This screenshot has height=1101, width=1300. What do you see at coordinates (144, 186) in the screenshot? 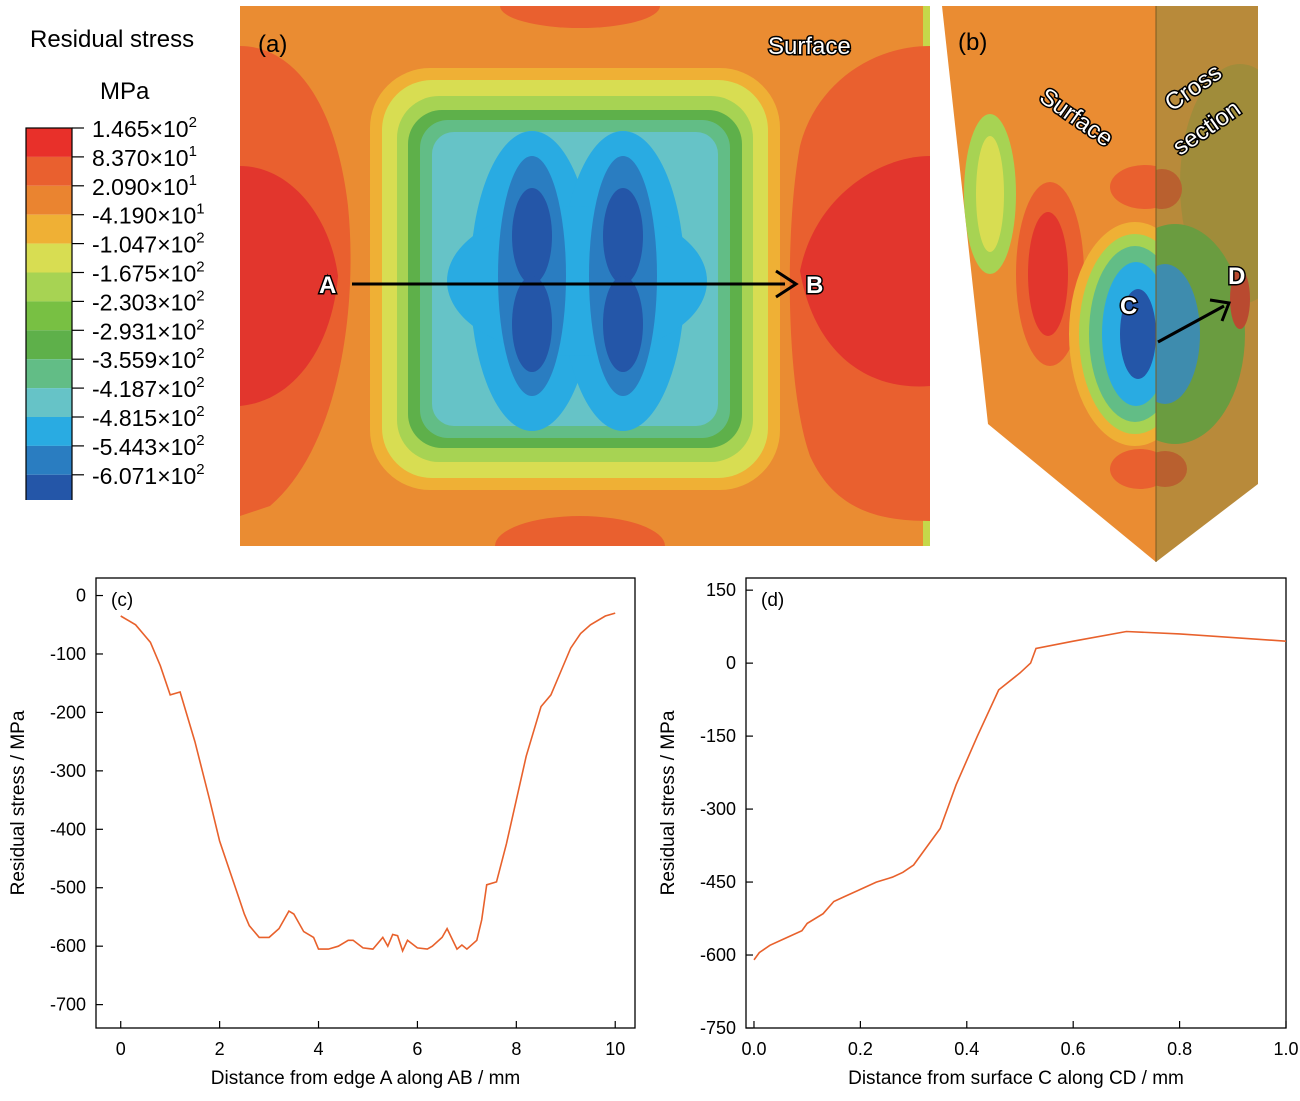
I see `colorbar-level-label: 2.090×10¹` at bounding box center [144, 186].